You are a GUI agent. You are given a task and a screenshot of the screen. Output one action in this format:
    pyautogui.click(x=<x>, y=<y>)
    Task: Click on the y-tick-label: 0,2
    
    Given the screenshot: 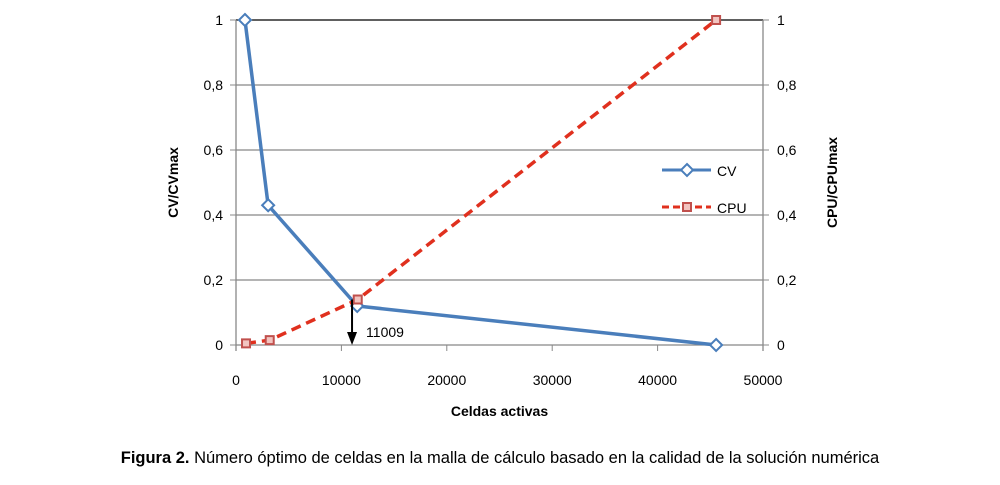 What is the action you would take?
    pyautogui.click(x=214, y=280)
    